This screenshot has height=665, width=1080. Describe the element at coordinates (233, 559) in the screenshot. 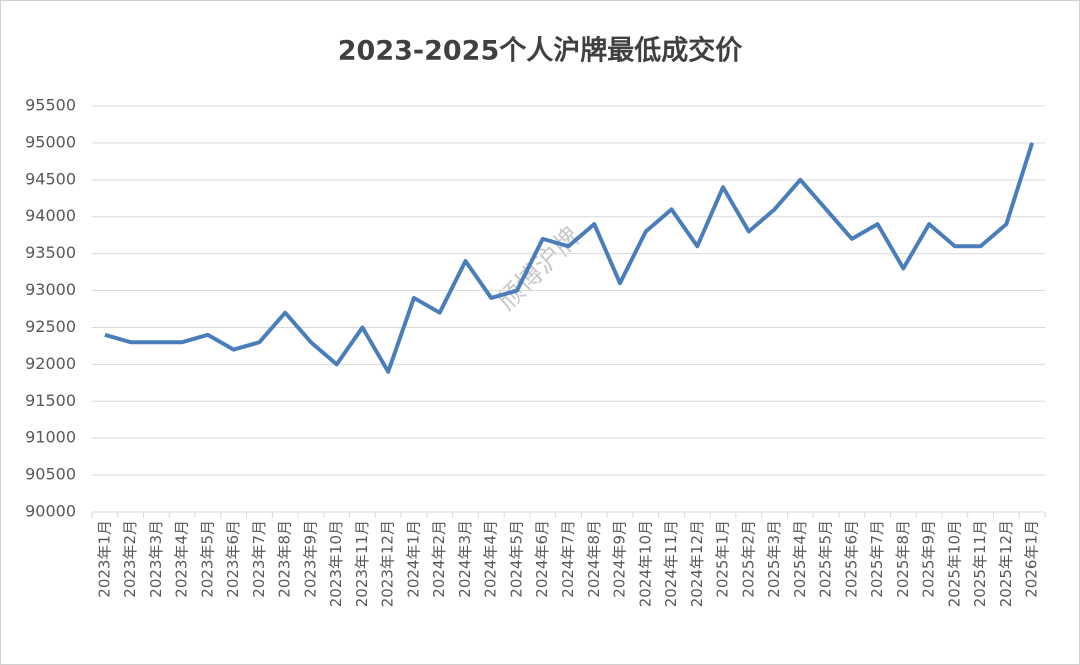

I see `x-tick-label: 2023年6月` at that location.